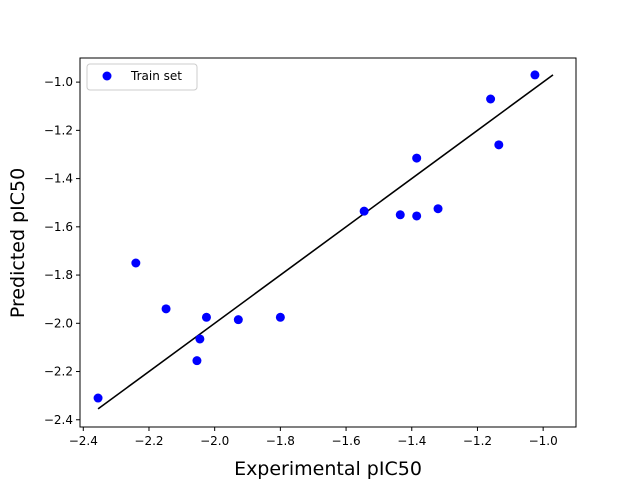 Image resolution: width=640 pixels, height=484 pixels. I want to click on legend-marker, so click(107, 76).